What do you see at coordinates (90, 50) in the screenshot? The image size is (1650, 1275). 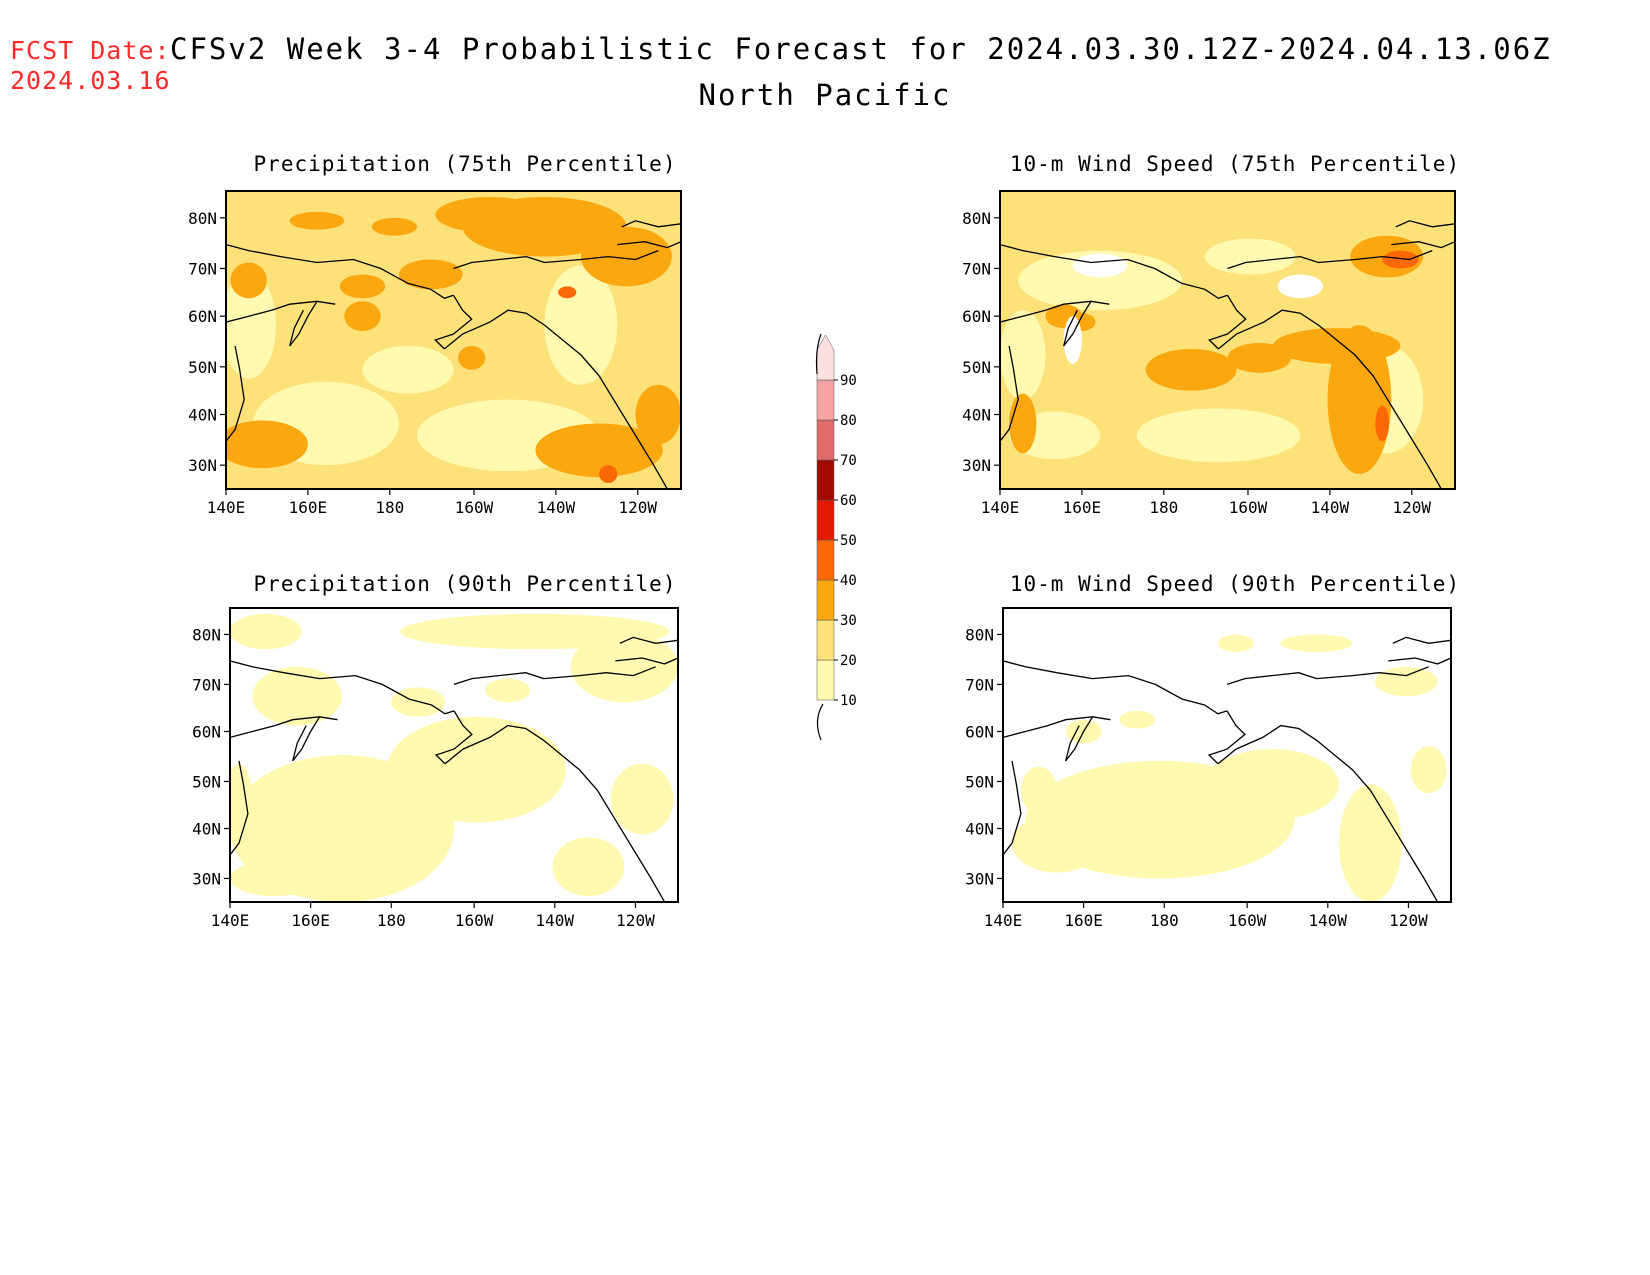 I see `forecast-date-label: FCST Date:` at bounding box center [90, 50].